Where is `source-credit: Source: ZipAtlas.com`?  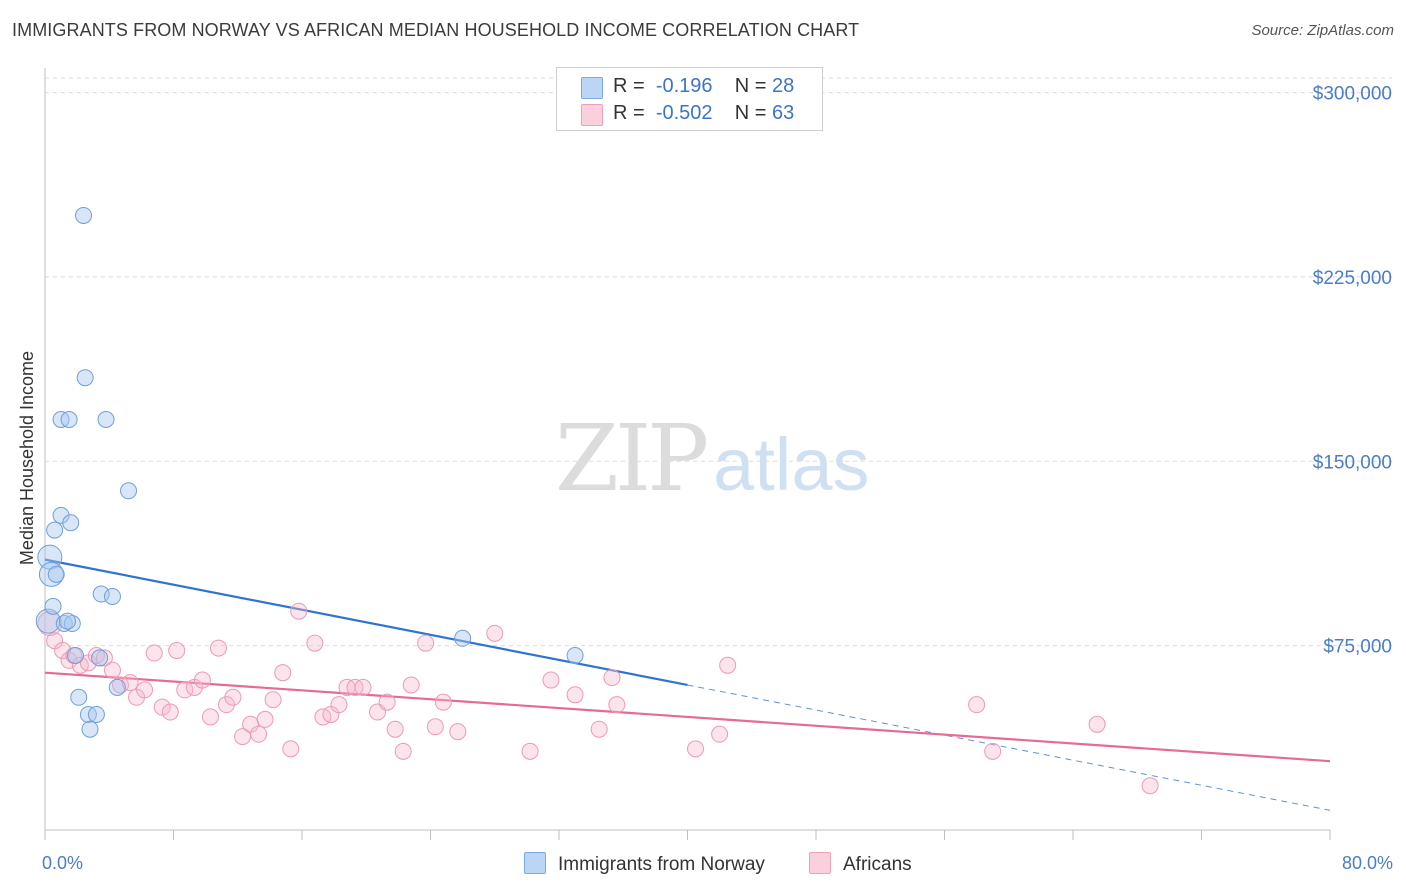 source-credit: Source: ZipAtlas.com is located at coordinates (1322, 30).